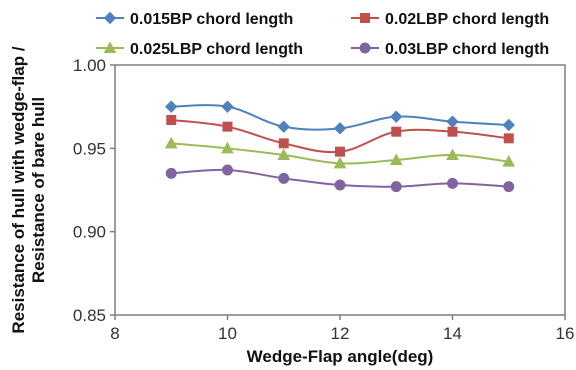 The image size is (576, 370). I want to click on legend-item: 0.02LBP chord length, so click(450, 19).